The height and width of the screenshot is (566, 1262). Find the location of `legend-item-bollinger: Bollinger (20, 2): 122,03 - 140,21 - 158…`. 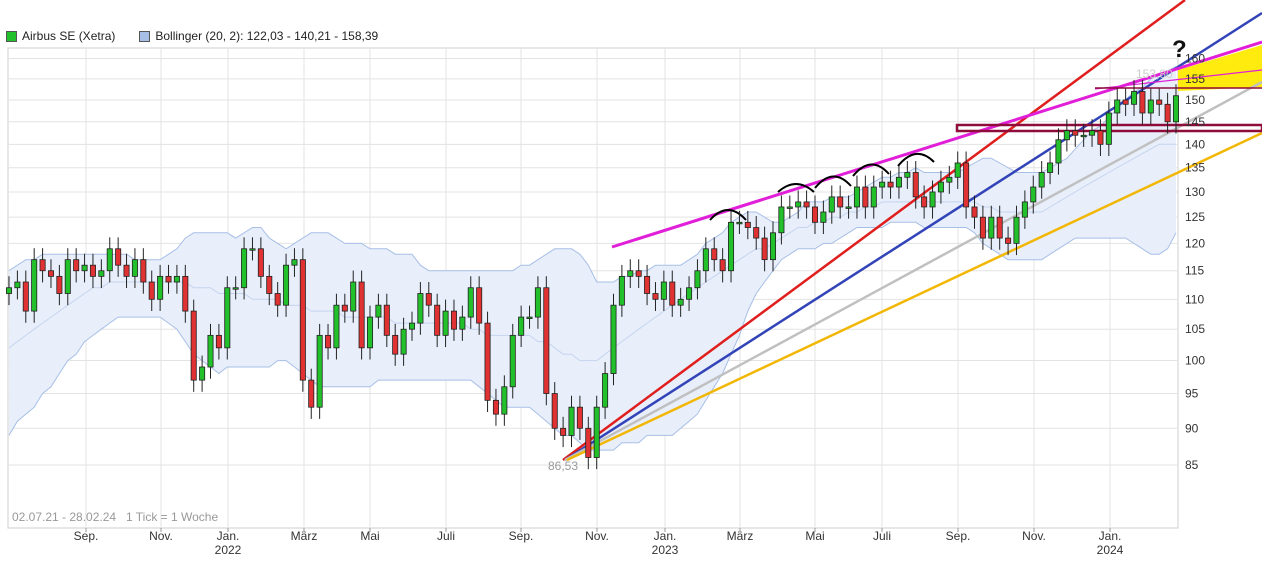

legend-item-bollinger: Bollinger (20, 2): 122,03 - 140,21 - 158… is located at coordinates (258, 36).